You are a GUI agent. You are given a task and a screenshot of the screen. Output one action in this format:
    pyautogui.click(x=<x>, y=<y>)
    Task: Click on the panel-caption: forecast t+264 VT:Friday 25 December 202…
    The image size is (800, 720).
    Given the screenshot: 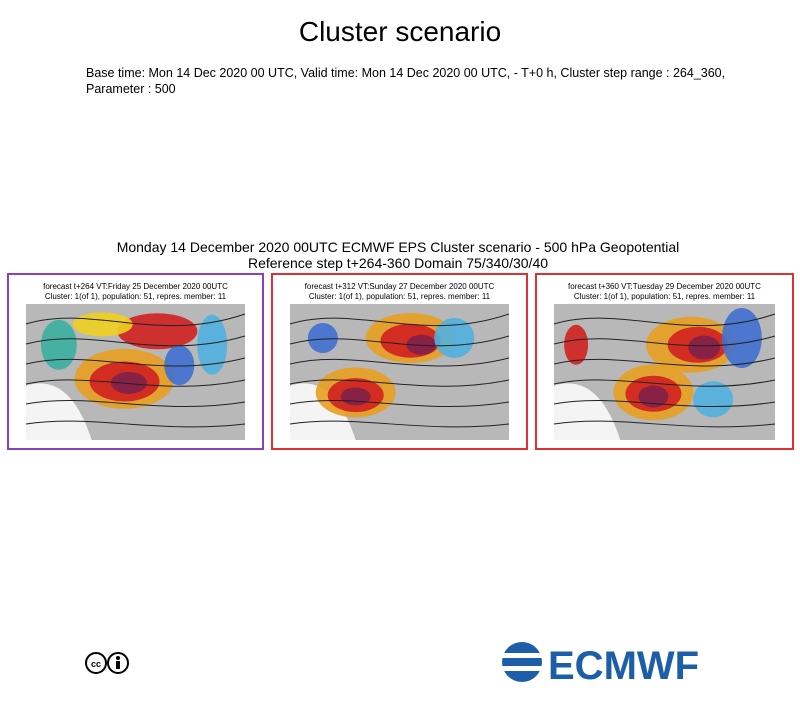 What is the action you would take?
    pyautogui.click(x=135, y=286)
    